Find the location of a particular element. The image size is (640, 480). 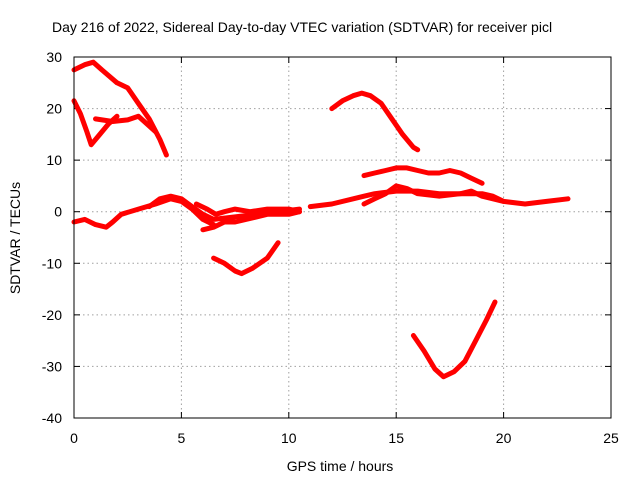

y-tick-label: 30 is located at coordinates (54, 57).